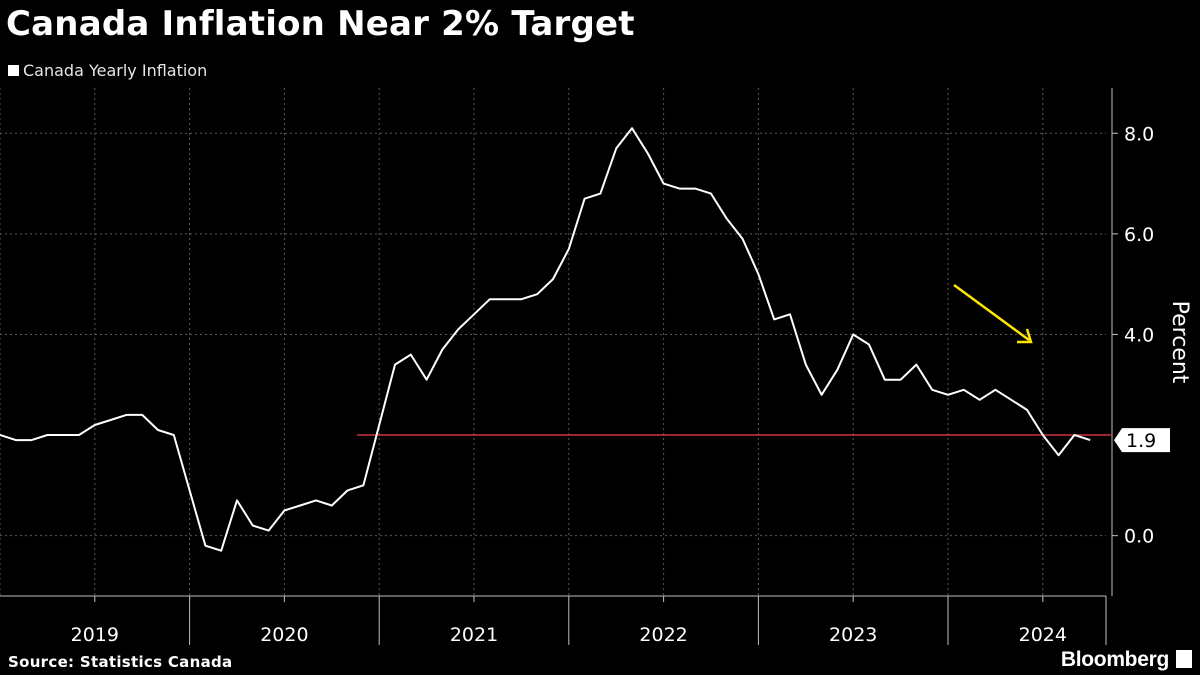 The width and height of the screenshot is (1200, 675). I want to click on end-value-label: 1.9, so click(1141, 441).